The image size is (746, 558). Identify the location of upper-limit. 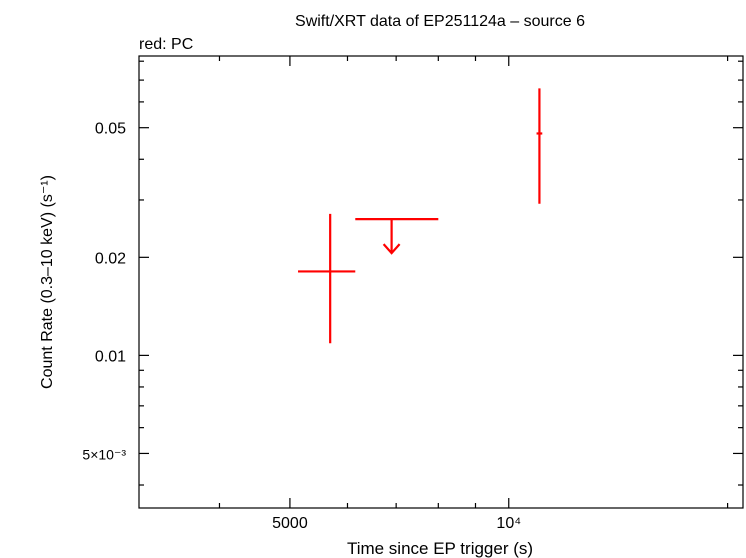
(397, 236).